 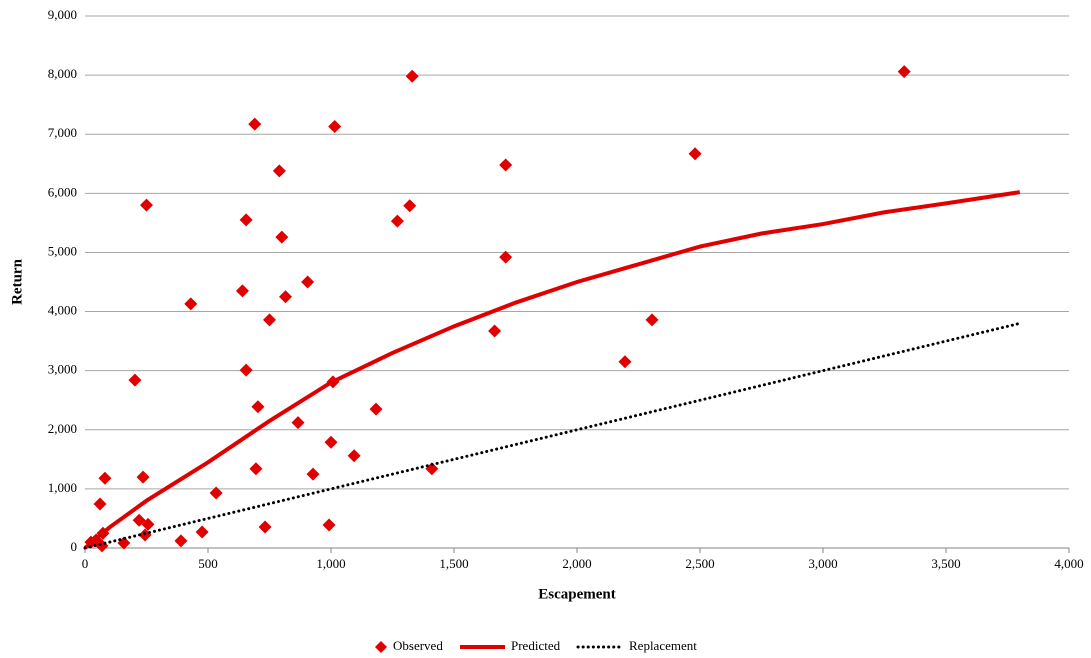 What do you see at coordinates (576, 563) in the screenshot?
I see `x-tick-label: 2,000` at bounding box center [576, 563].